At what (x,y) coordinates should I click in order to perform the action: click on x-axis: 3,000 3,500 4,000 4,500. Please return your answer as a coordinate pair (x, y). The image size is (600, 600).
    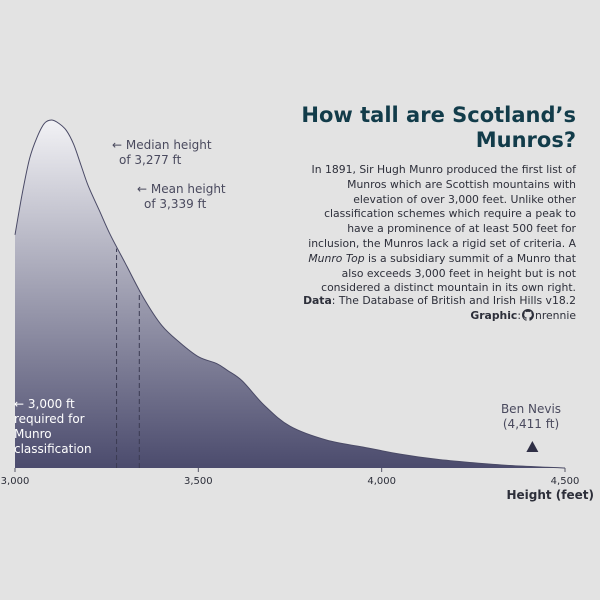
    Looking at the image, I should click on (290, 477).